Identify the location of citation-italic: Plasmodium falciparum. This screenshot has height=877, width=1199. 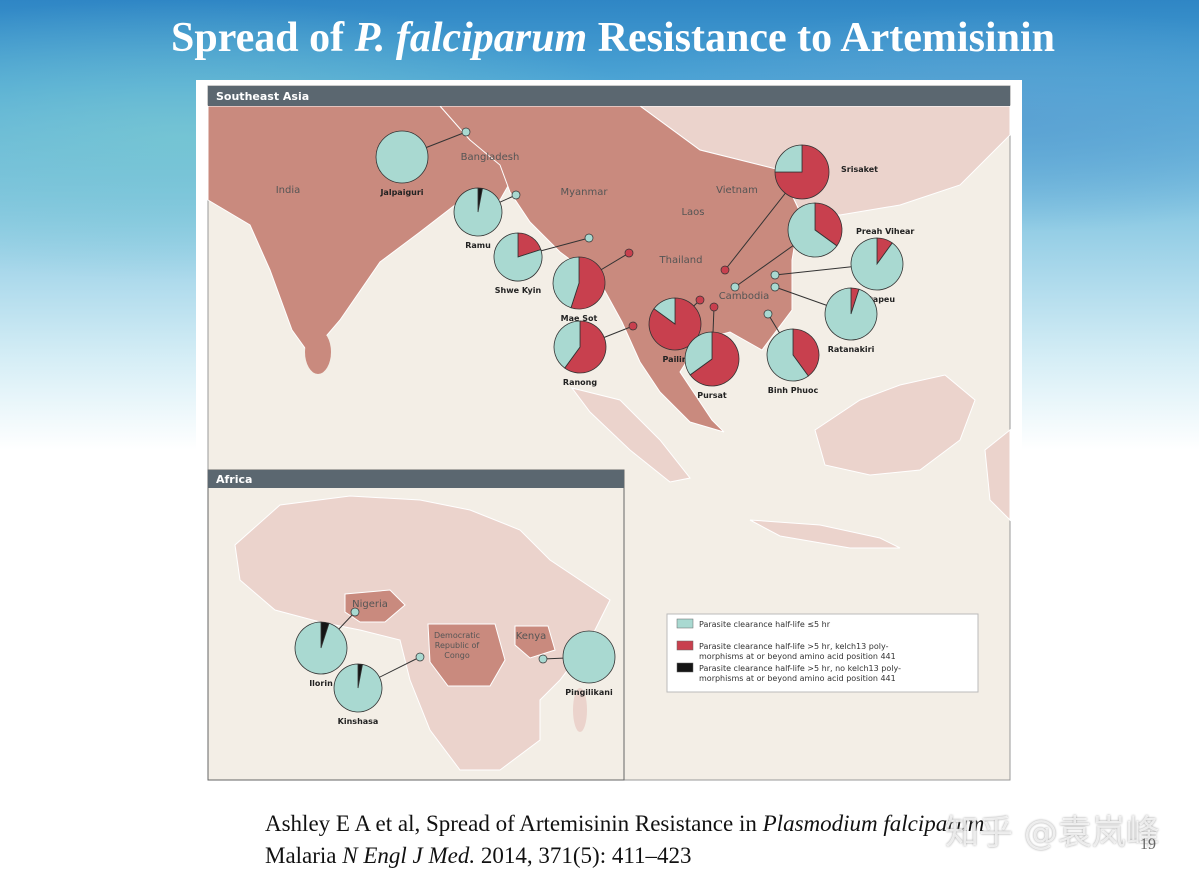
(873, 823).